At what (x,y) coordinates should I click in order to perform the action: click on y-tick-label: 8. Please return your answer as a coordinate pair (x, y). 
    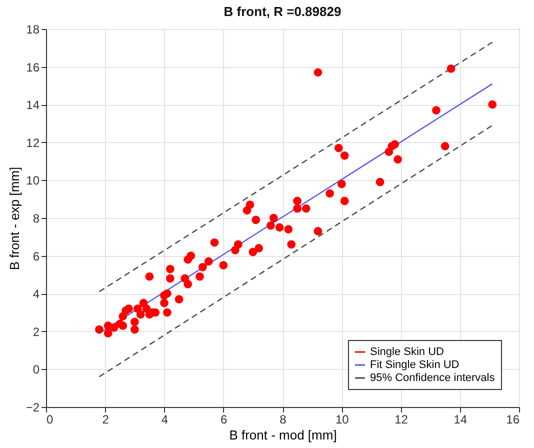
    Looking at the image, I should click on (36, 219).